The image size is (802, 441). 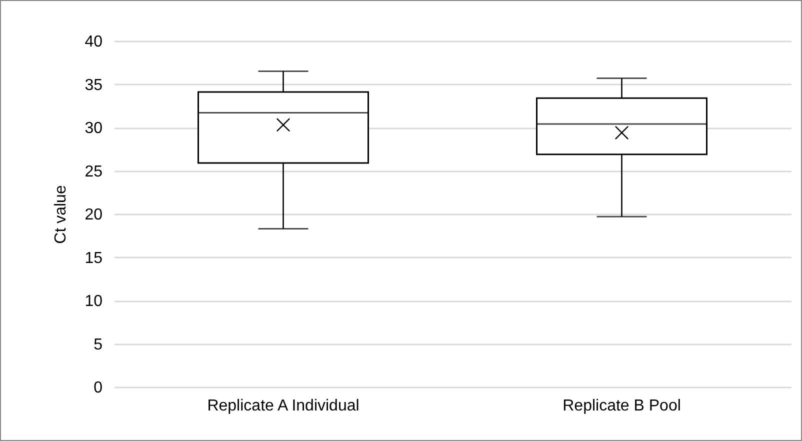 What do you see at coordinates (93, 128) in the screenshot?
I see `y-tick-label: 30` at bounding box center [93, 128].